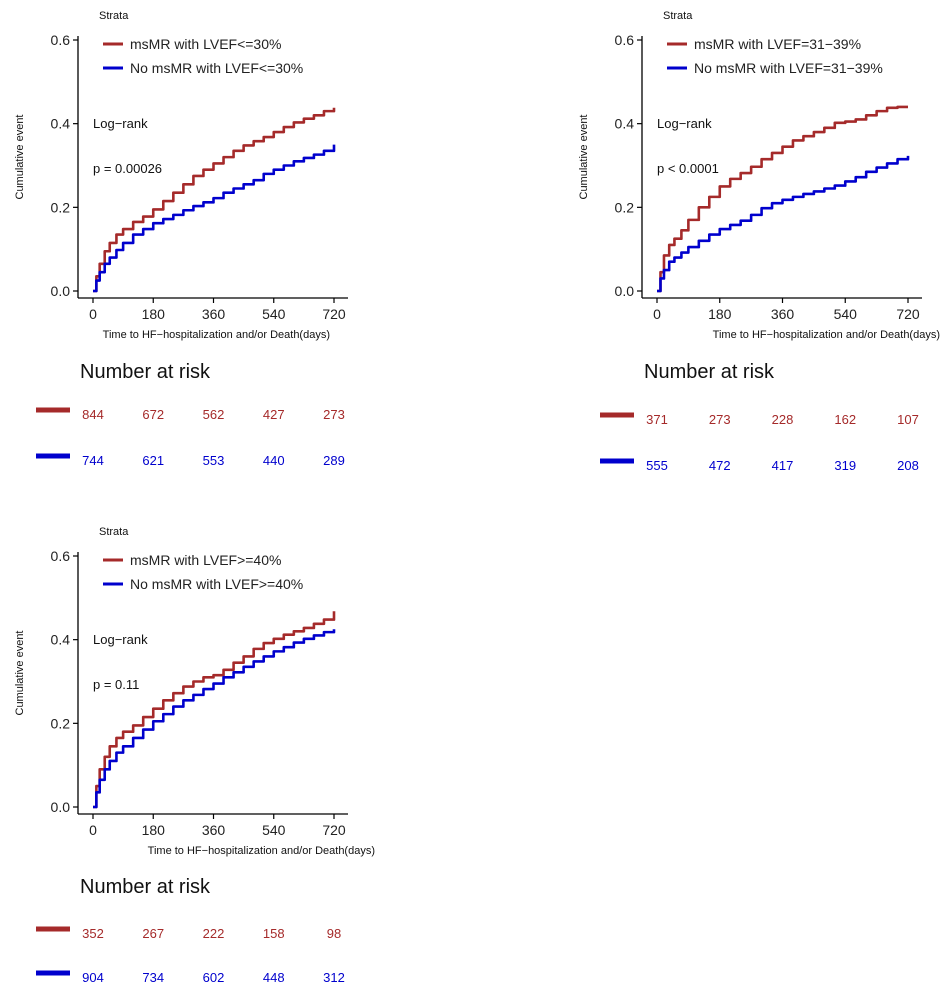 This screenshot has height=992, width=945. What do you see at coordinates (214, 830) in the screenshot?
I see `panel-3-x-tick-label: 360` at bounding box center [214, 830].